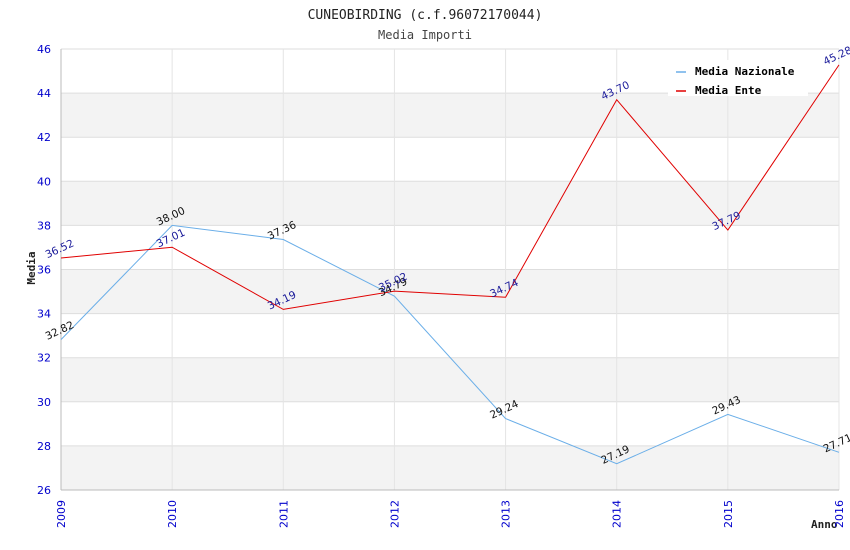 This screenshot has width=850, height=550. I want to click on legend-label-media-nazionale: Media Nazionale, so click(745, 71).